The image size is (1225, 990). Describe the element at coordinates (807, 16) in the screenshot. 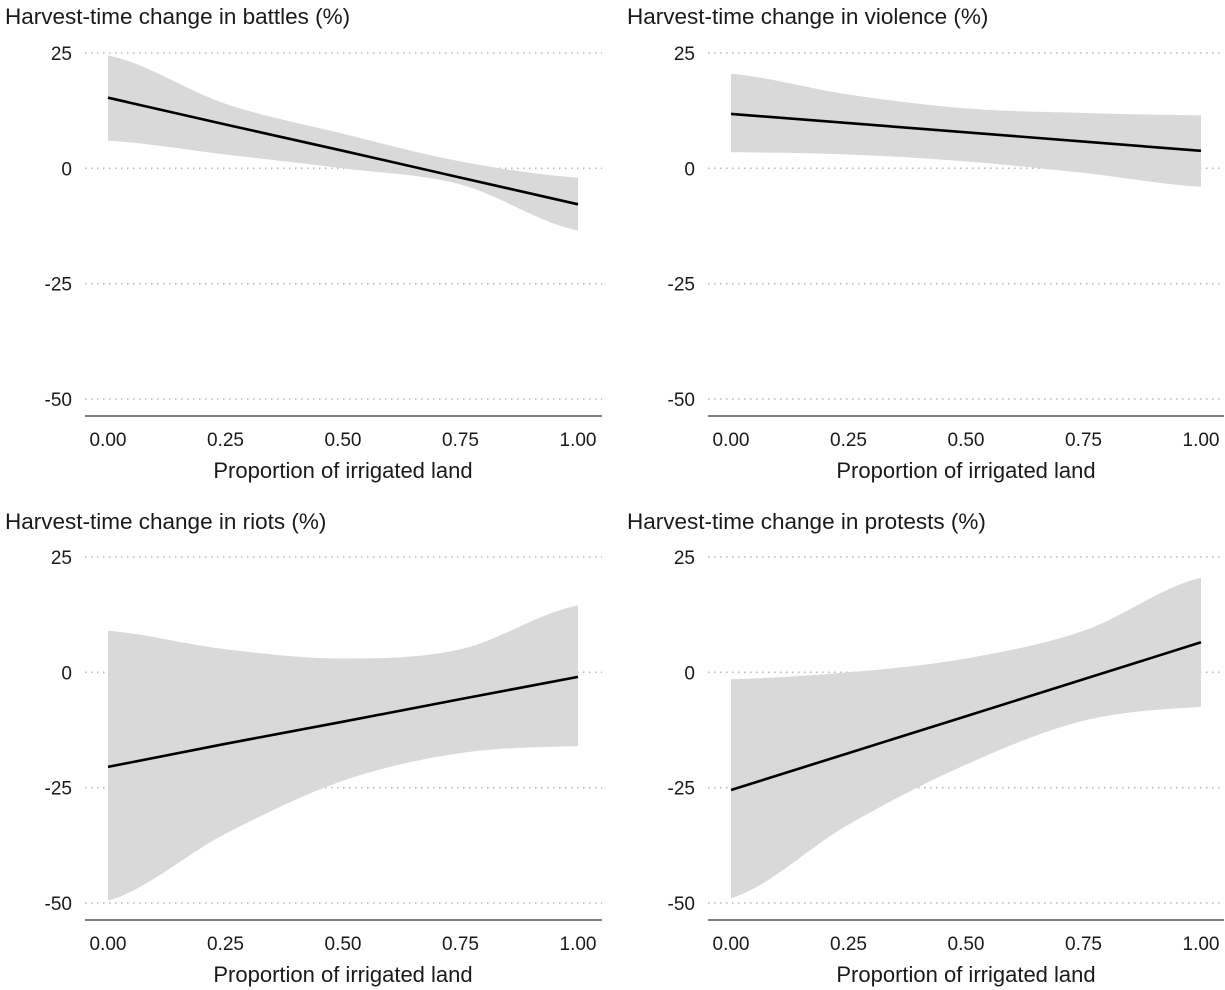

I see `chart-title: Harvest-time change in violence (%)` at that location.